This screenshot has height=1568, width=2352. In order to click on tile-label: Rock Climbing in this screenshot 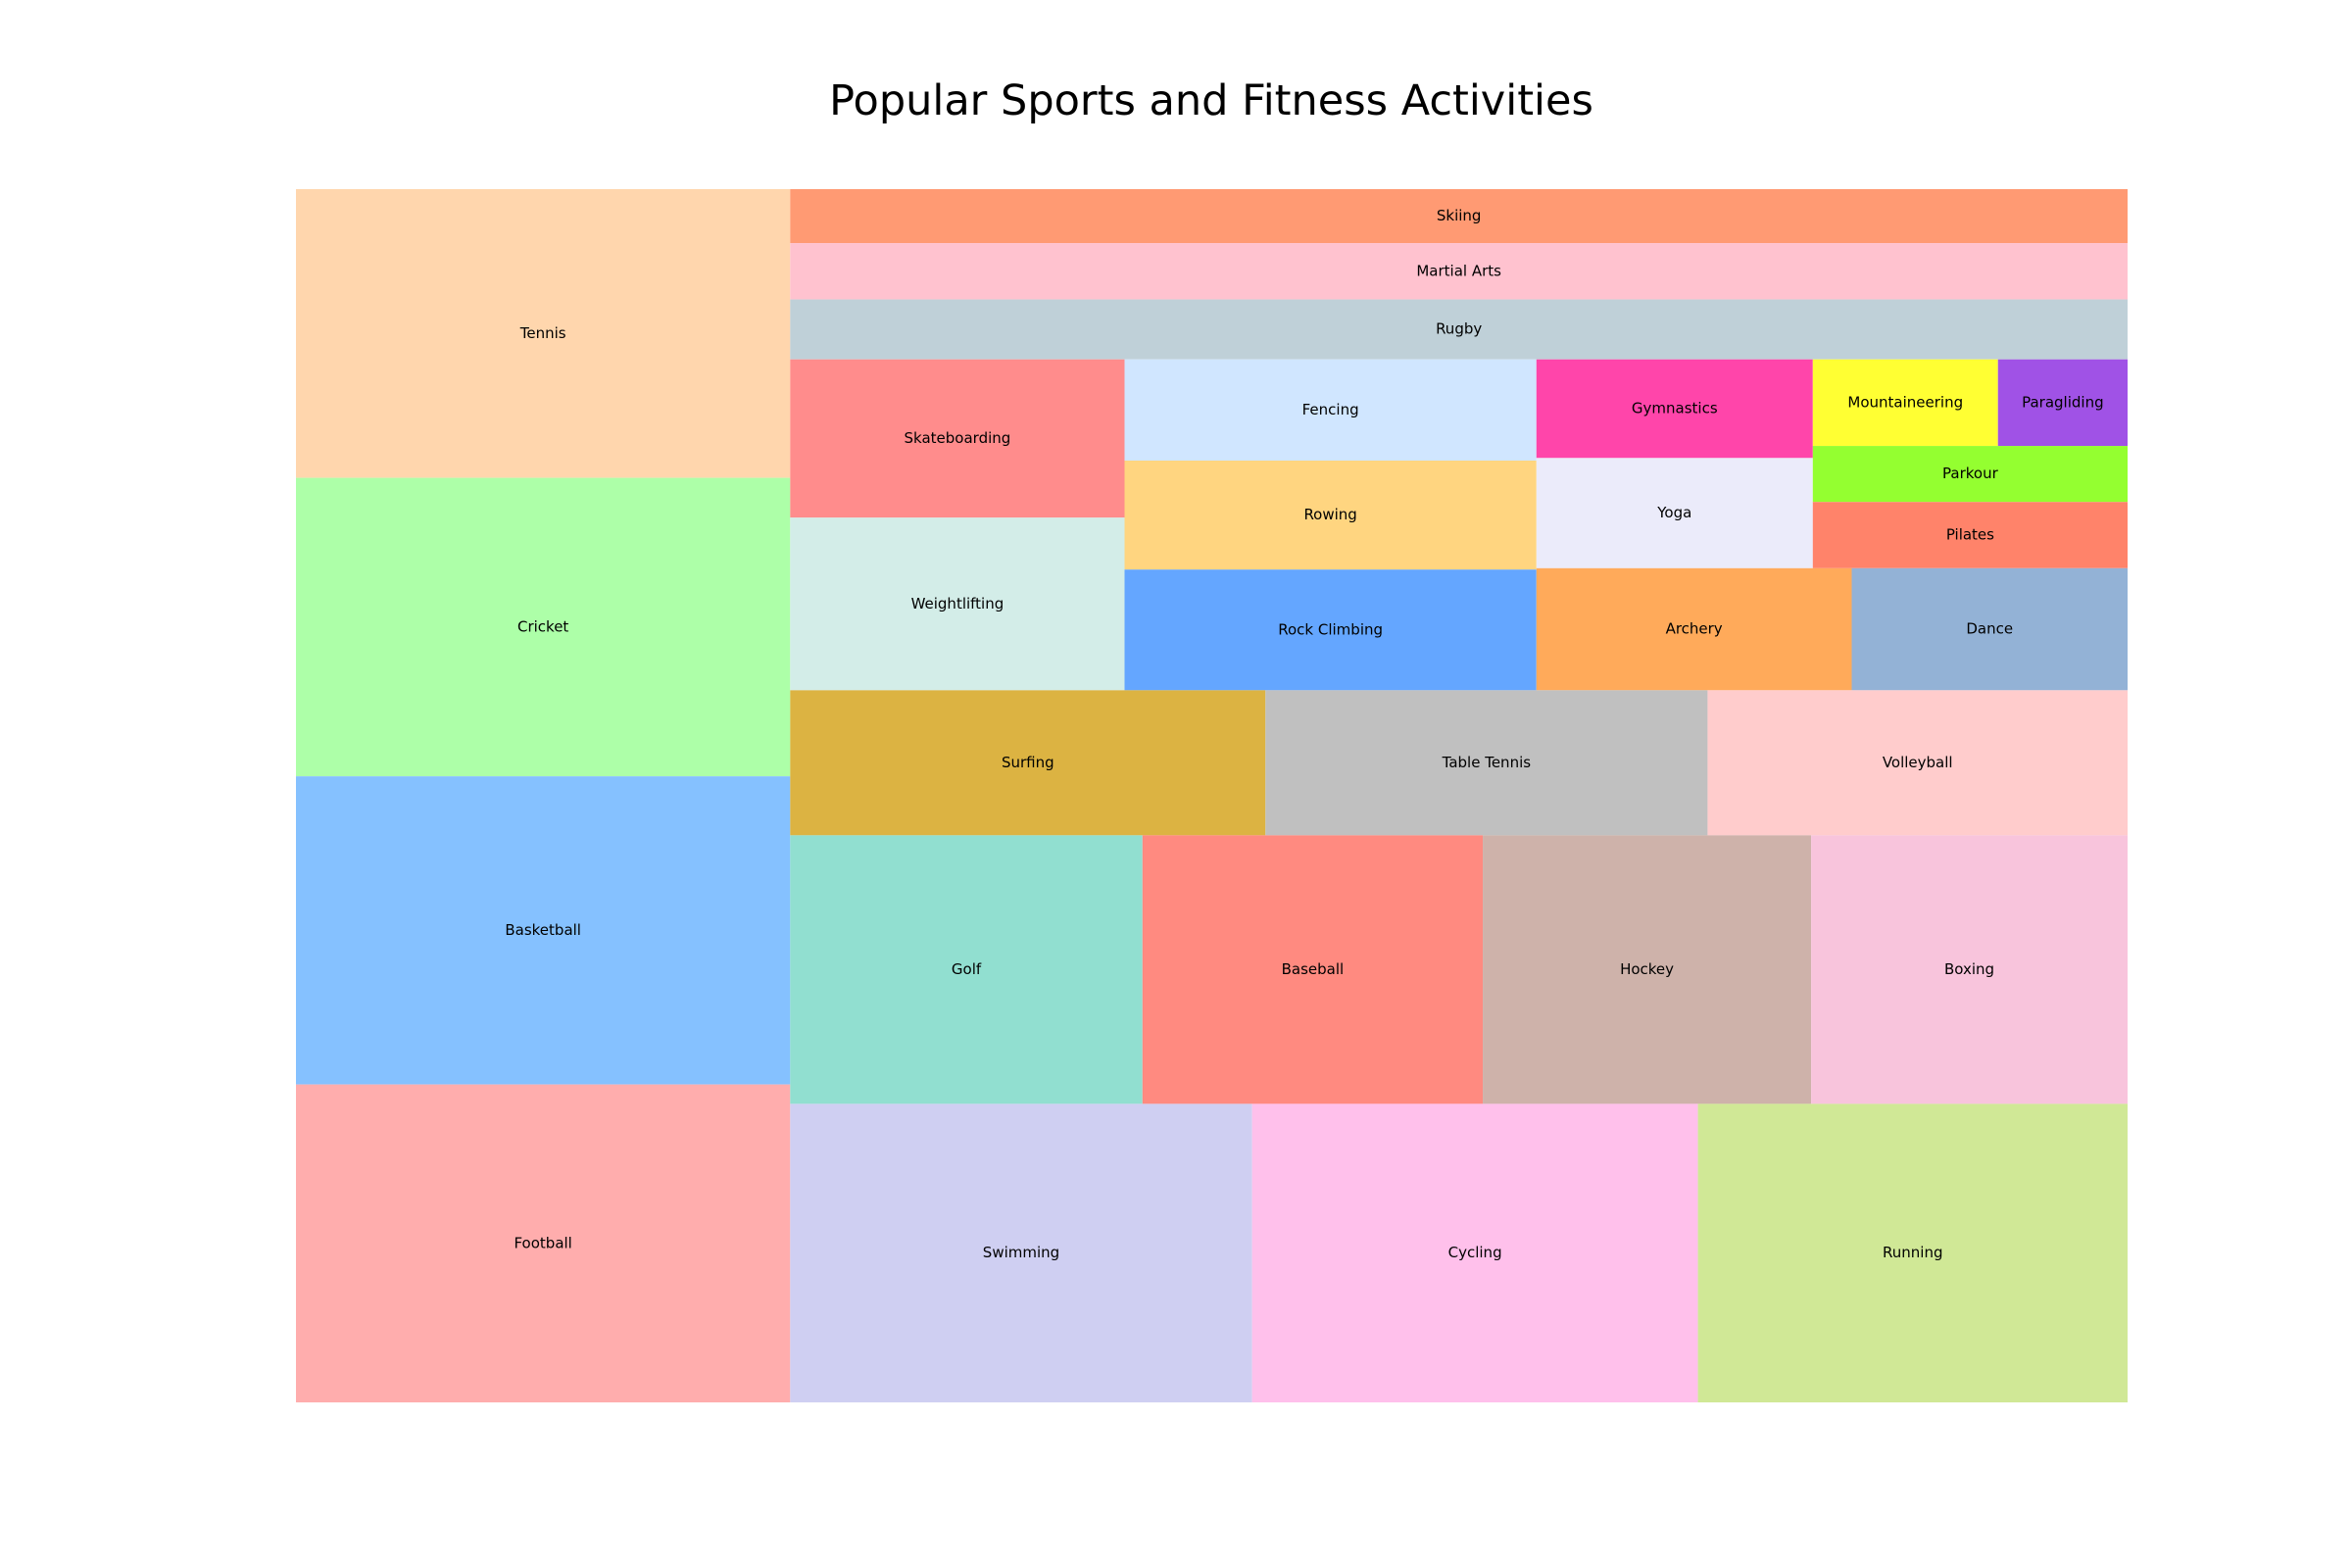, I will do `click(1330, 629)`.